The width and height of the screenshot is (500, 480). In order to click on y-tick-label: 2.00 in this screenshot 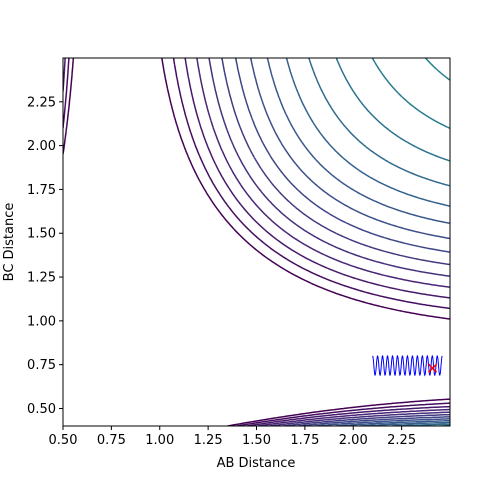, I will do `click(41, 146)`.